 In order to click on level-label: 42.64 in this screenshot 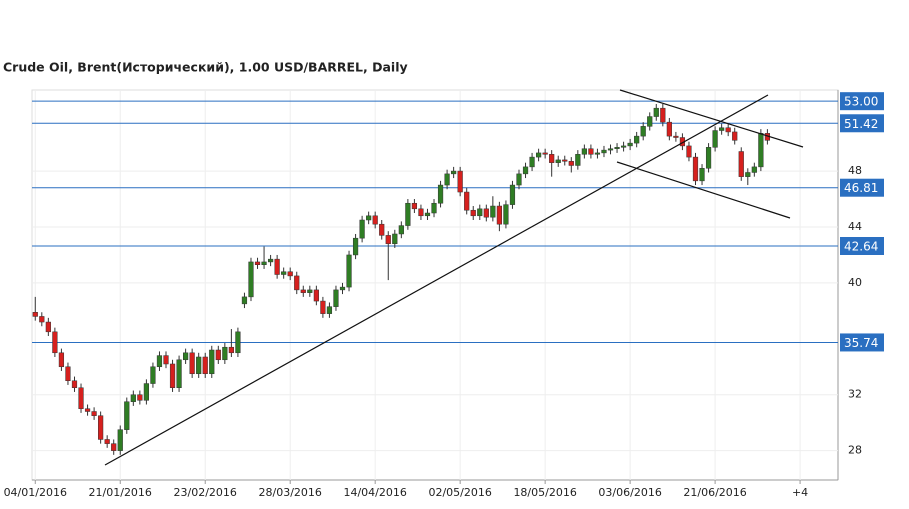, I will do `click(861, 247)`.